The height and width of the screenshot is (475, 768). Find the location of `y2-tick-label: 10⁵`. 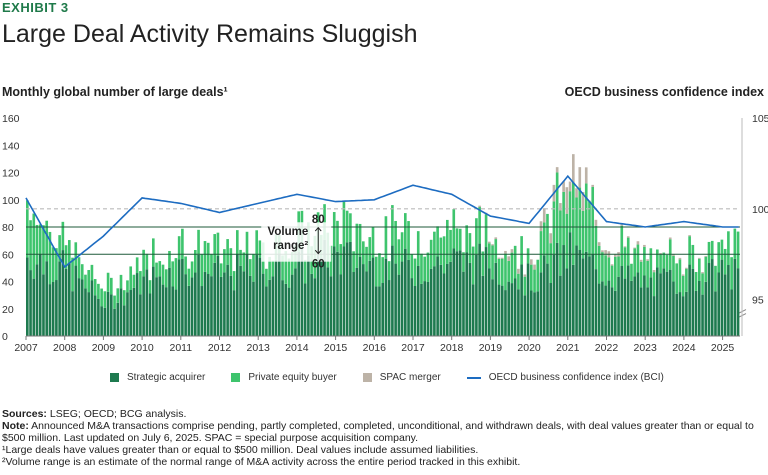

y2-tick-label: 10⁵ is located at coordinates (760, 119).